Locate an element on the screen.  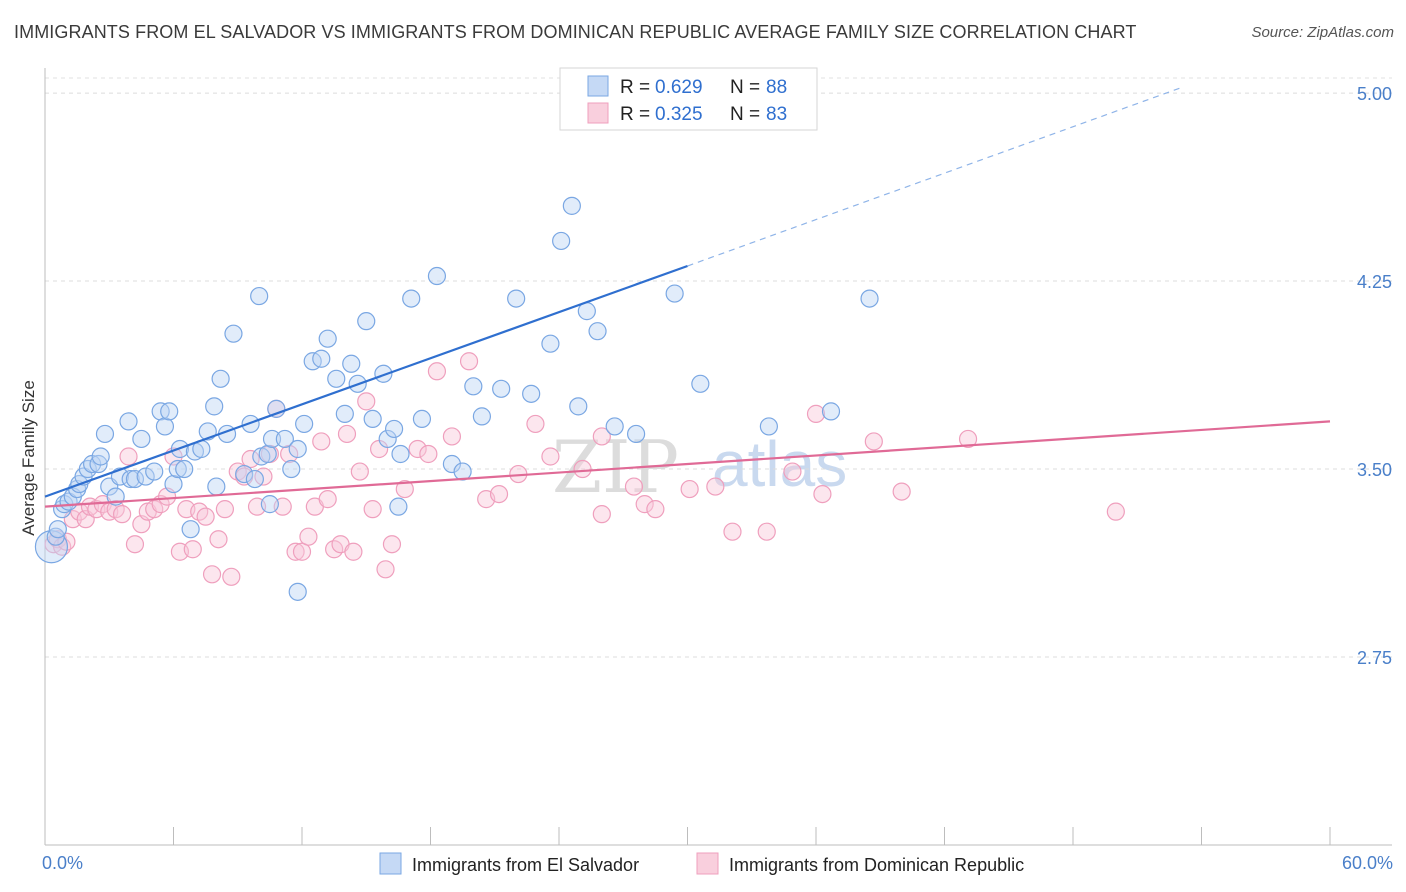
legend-n-label-2: N = is located at coordinates (745, 114).